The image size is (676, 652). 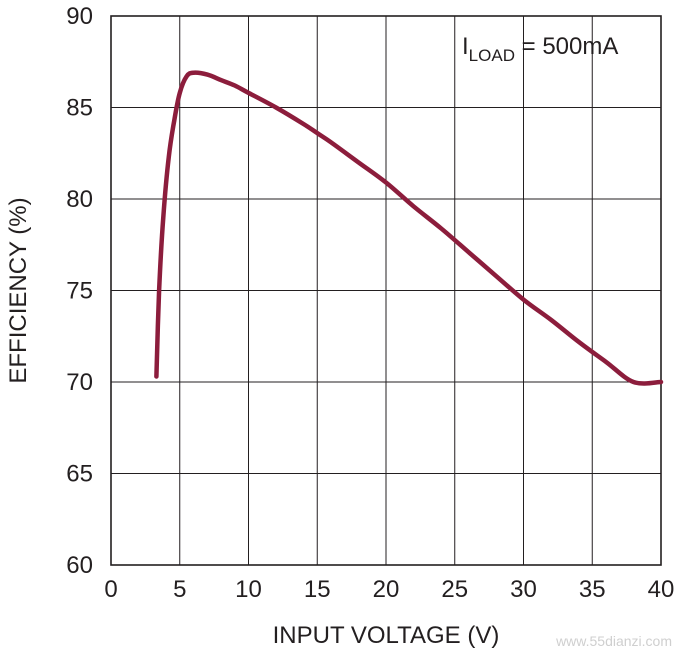 What do you see at coordinates (523, 589) in the screenshot?
I see `x-tick-label: 30` at bounding box center [523, 589].